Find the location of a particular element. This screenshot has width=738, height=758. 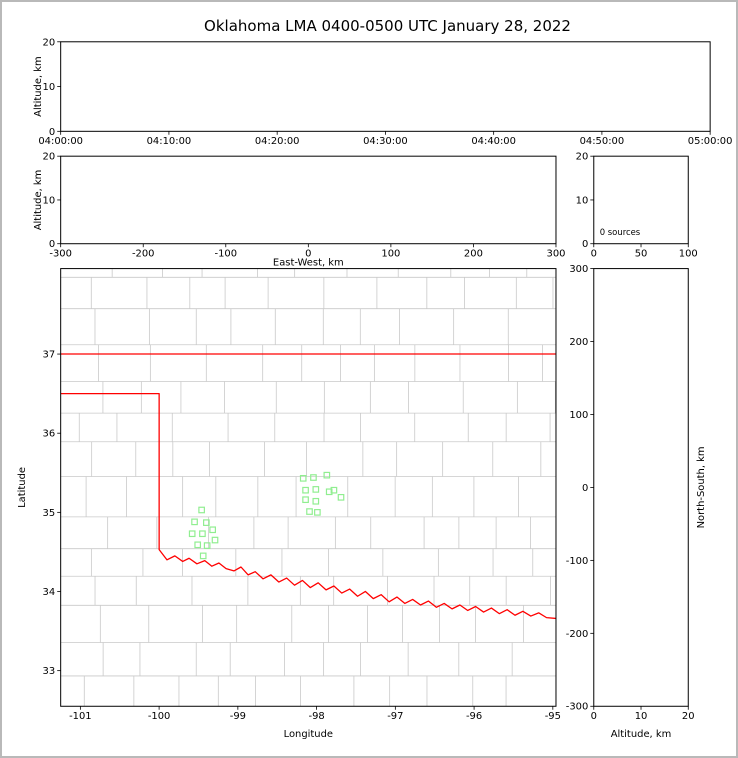

x-tick-label: -200 is located at coordinates (143, 254).